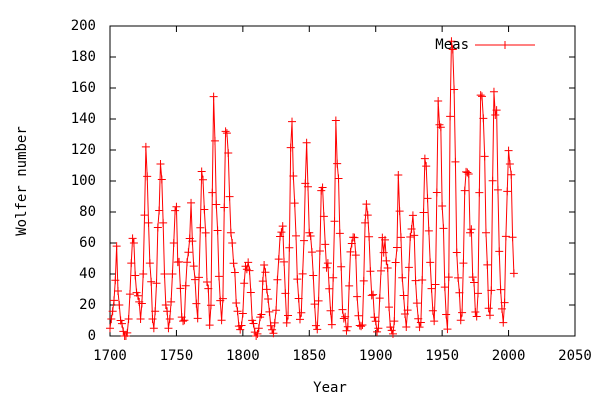  What do you see at coordinates (509, 356) in the screenshot?
I see `x-tick-label: 2000` at bounding box center [509, 356].